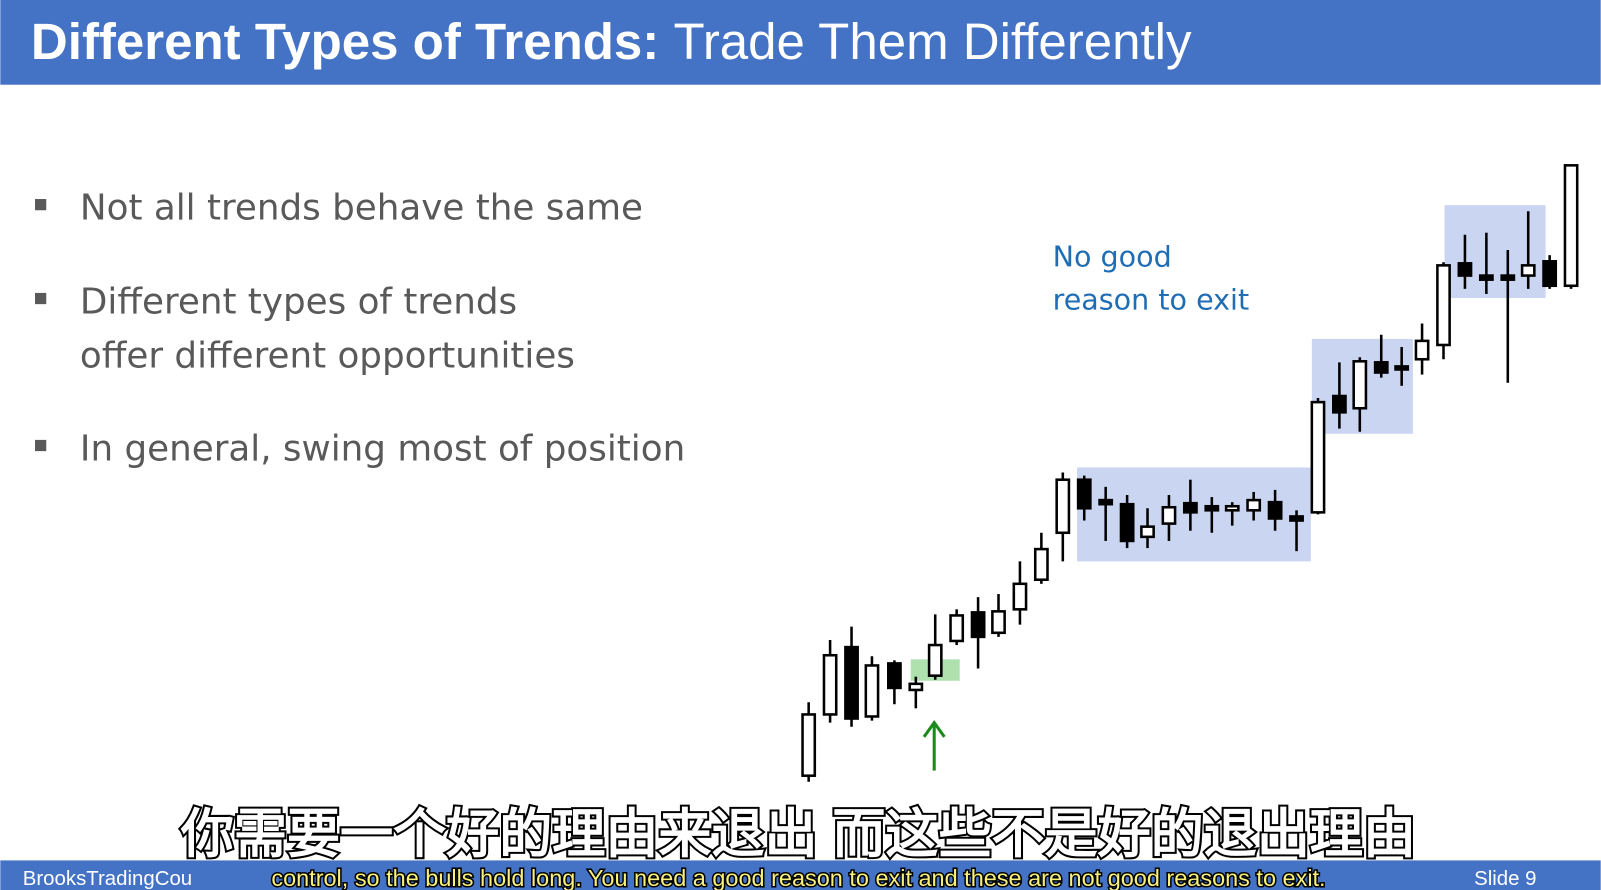 Image resolution: width=1601 pixels, height=890 pixels. What do you see at coordinates (1151, 299) in the screenshot?
I see `annotation: reason to exit` at bounding box center [1151, 299].